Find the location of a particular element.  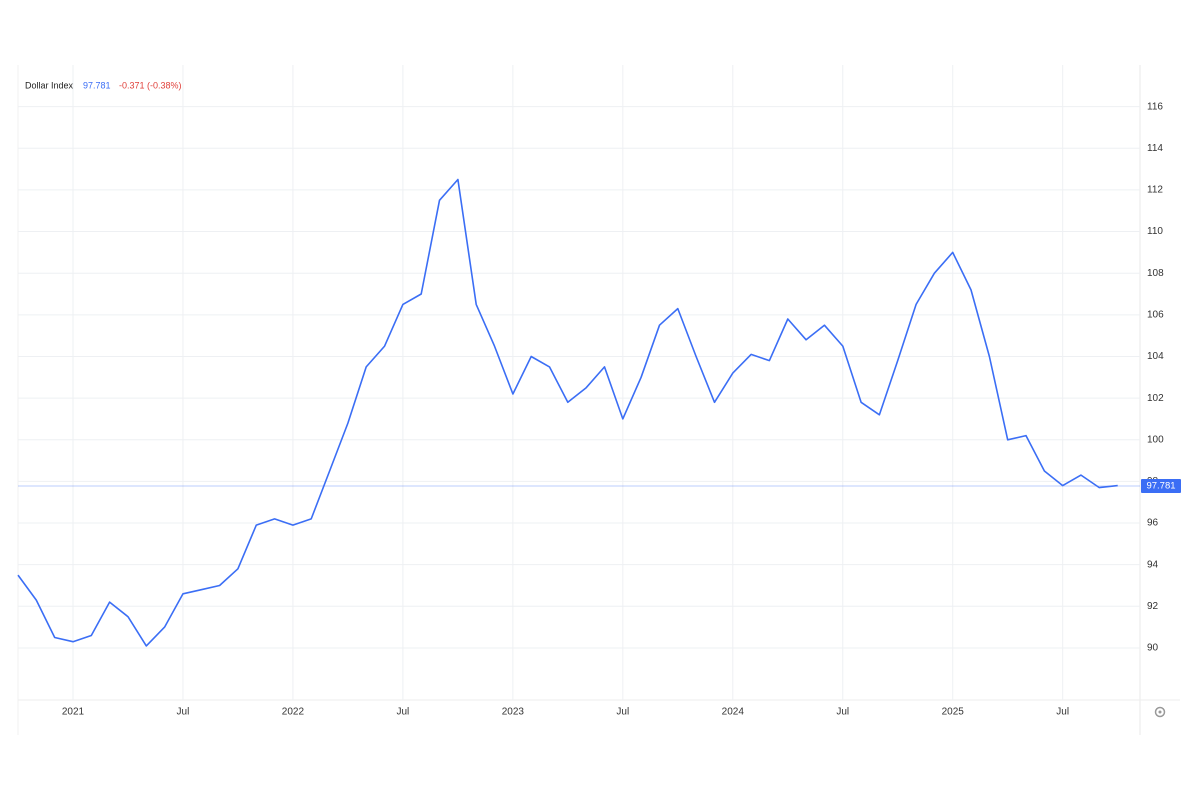

x-tick-label: 2021 is located at coordinates (73, 712).